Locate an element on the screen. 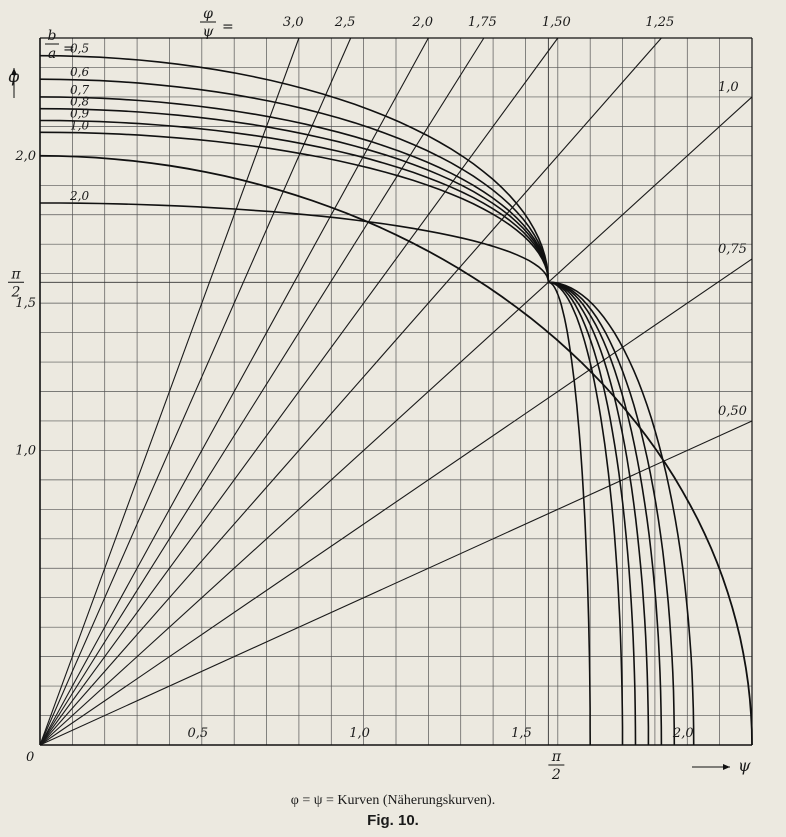 The height and width of the screenshot is (837, 786). curve-label: 1,0 is located at coordinates (79, 125).